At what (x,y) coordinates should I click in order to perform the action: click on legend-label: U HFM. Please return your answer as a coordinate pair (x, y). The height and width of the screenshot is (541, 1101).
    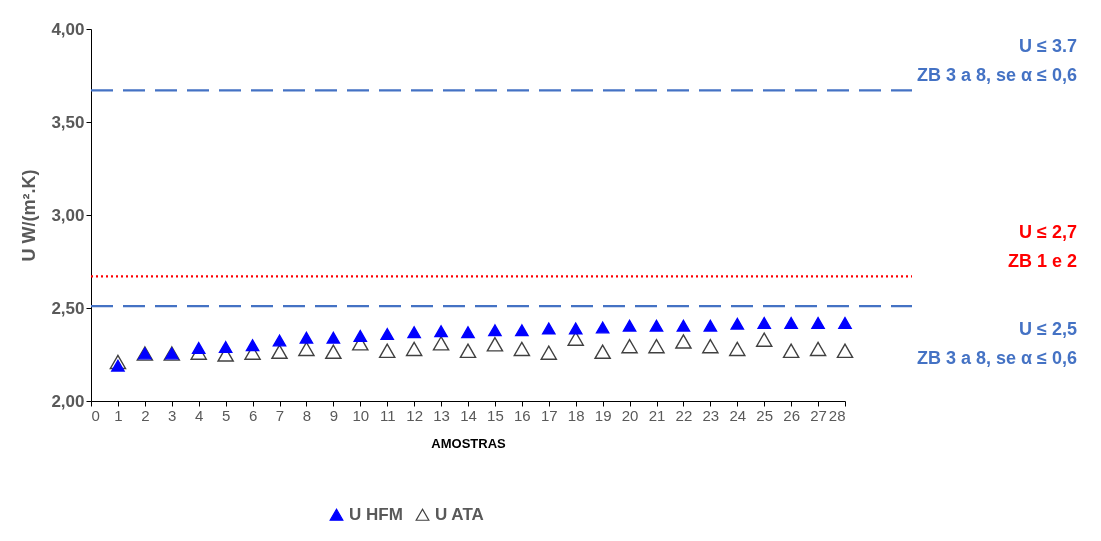
    Looking at the image, I should click on (376, 514).